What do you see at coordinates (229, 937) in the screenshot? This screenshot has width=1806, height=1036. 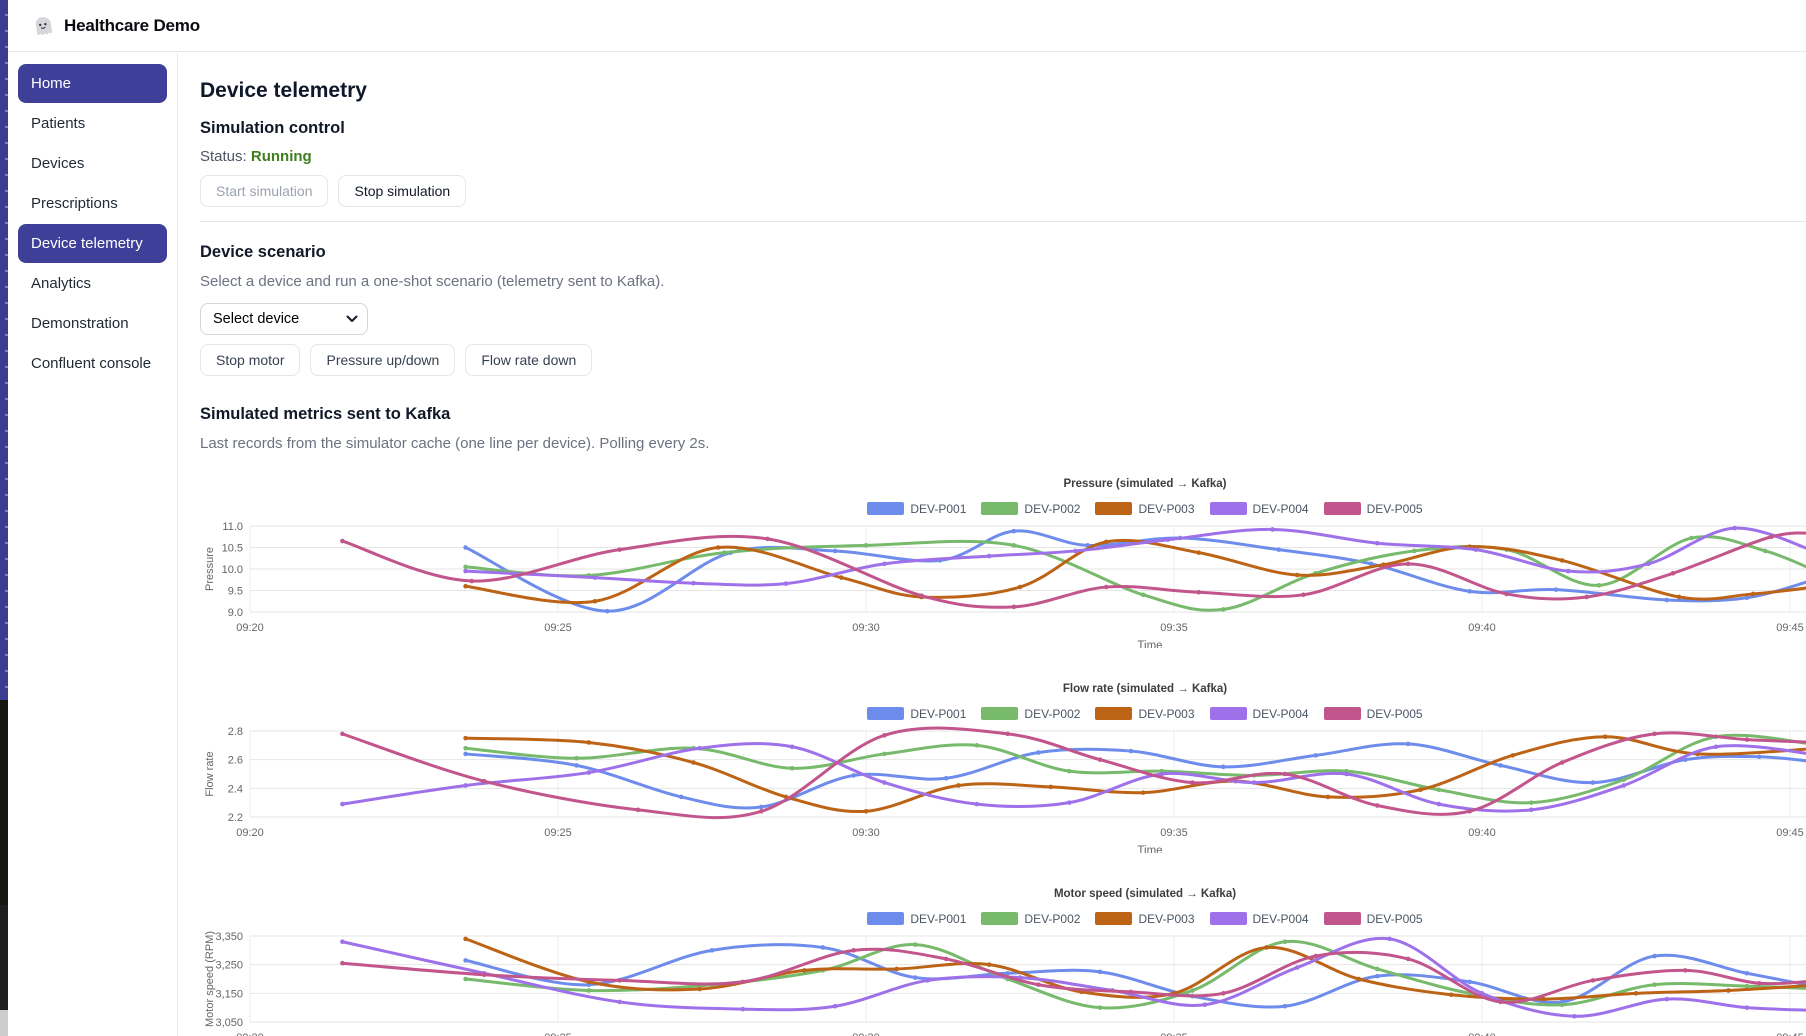 I see `svg-text: 3,350` at bounding box center [229, 937].